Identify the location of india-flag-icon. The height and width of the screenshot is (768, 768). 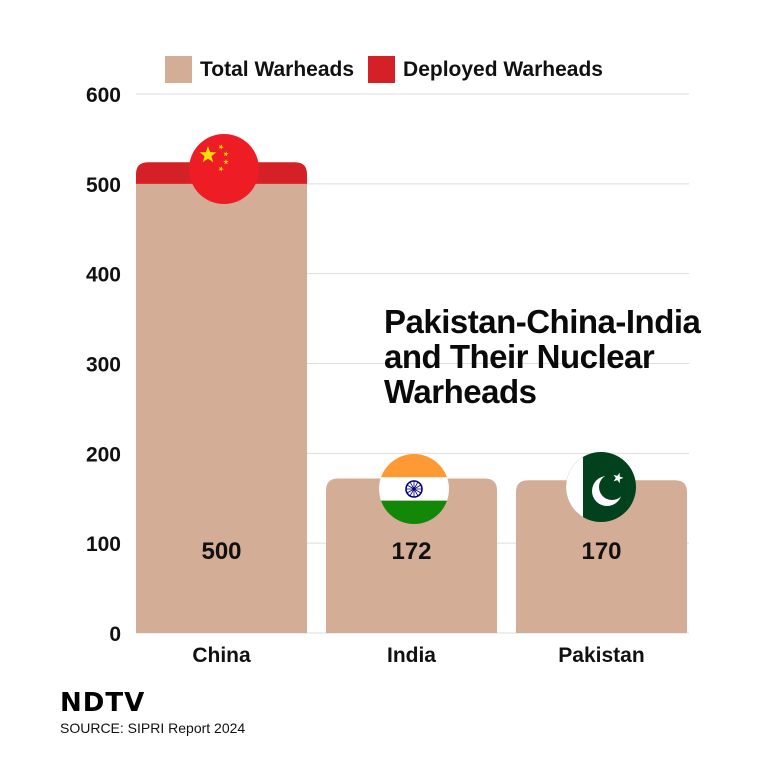
(414, 489).